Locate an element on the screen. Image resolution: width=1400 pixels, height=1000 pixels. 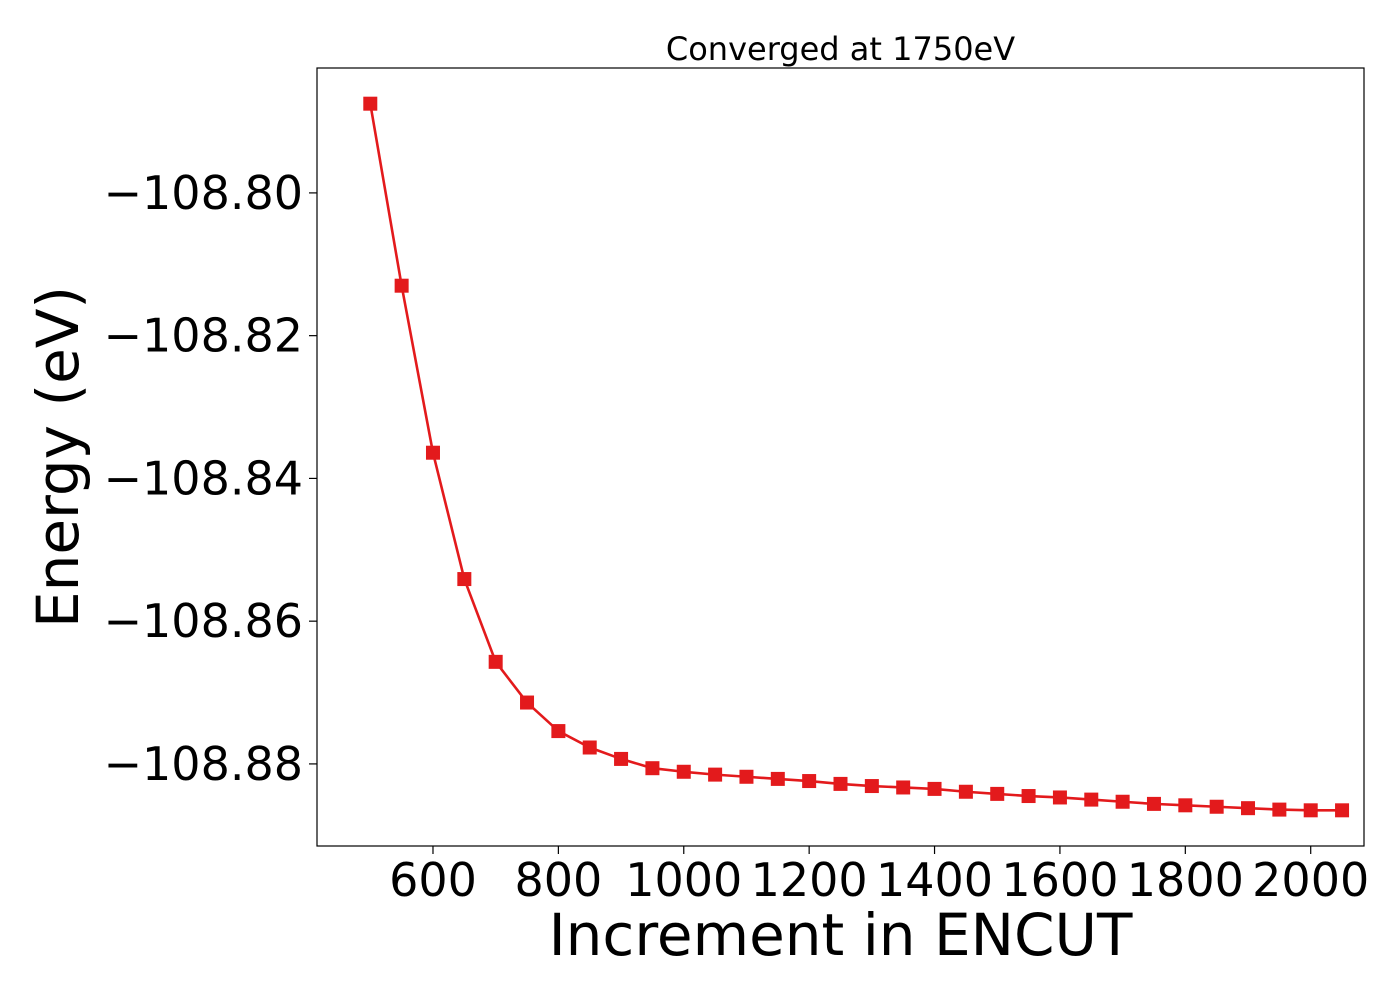
x-tick-label: 800 is located at coordinates (558, 880).